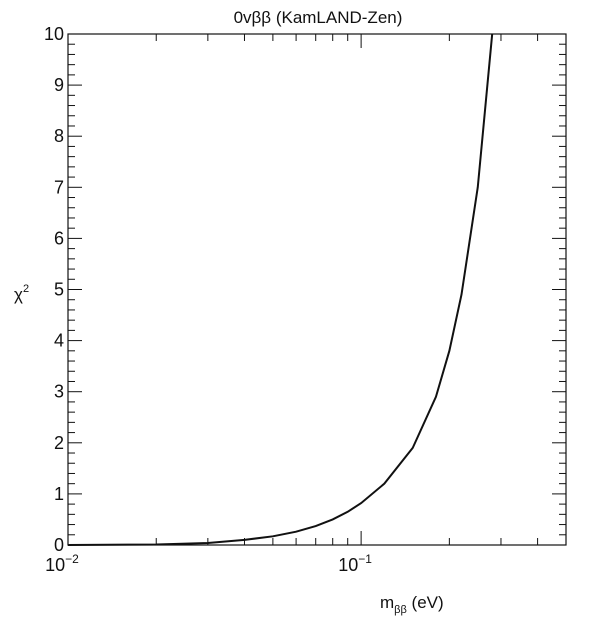  Describe the element at coordinates (59, 136) in the screenshot. I see `y-tick-label: 8` at that location.